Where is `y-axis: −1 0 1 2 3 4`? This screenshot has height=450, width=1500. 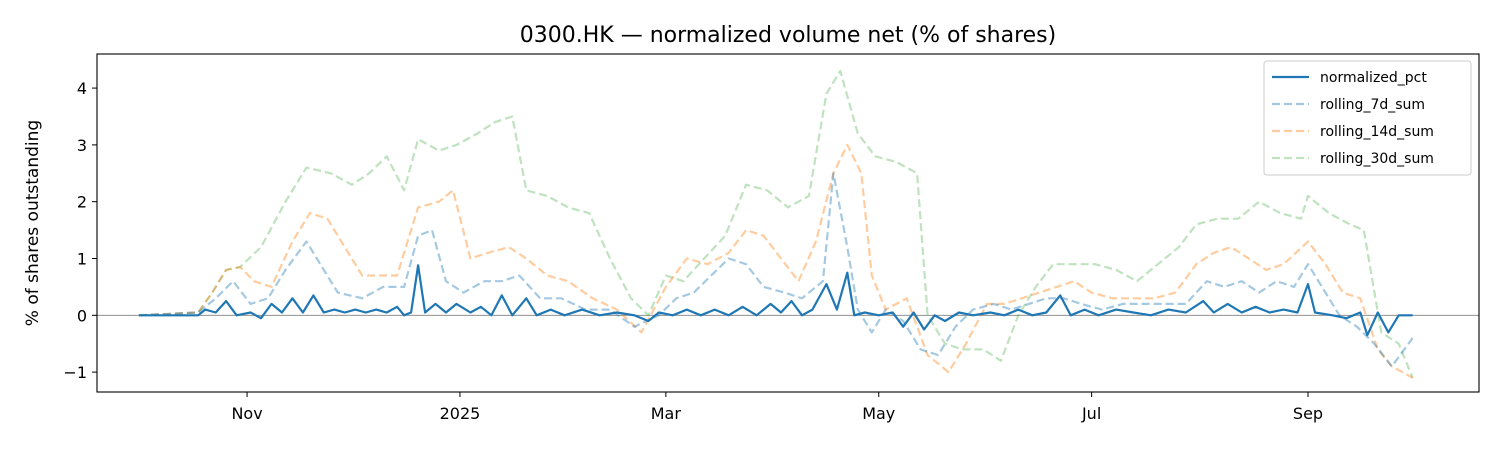
y-axis: −1 0 1 2 3 4 is located at coordinates (80, 230).